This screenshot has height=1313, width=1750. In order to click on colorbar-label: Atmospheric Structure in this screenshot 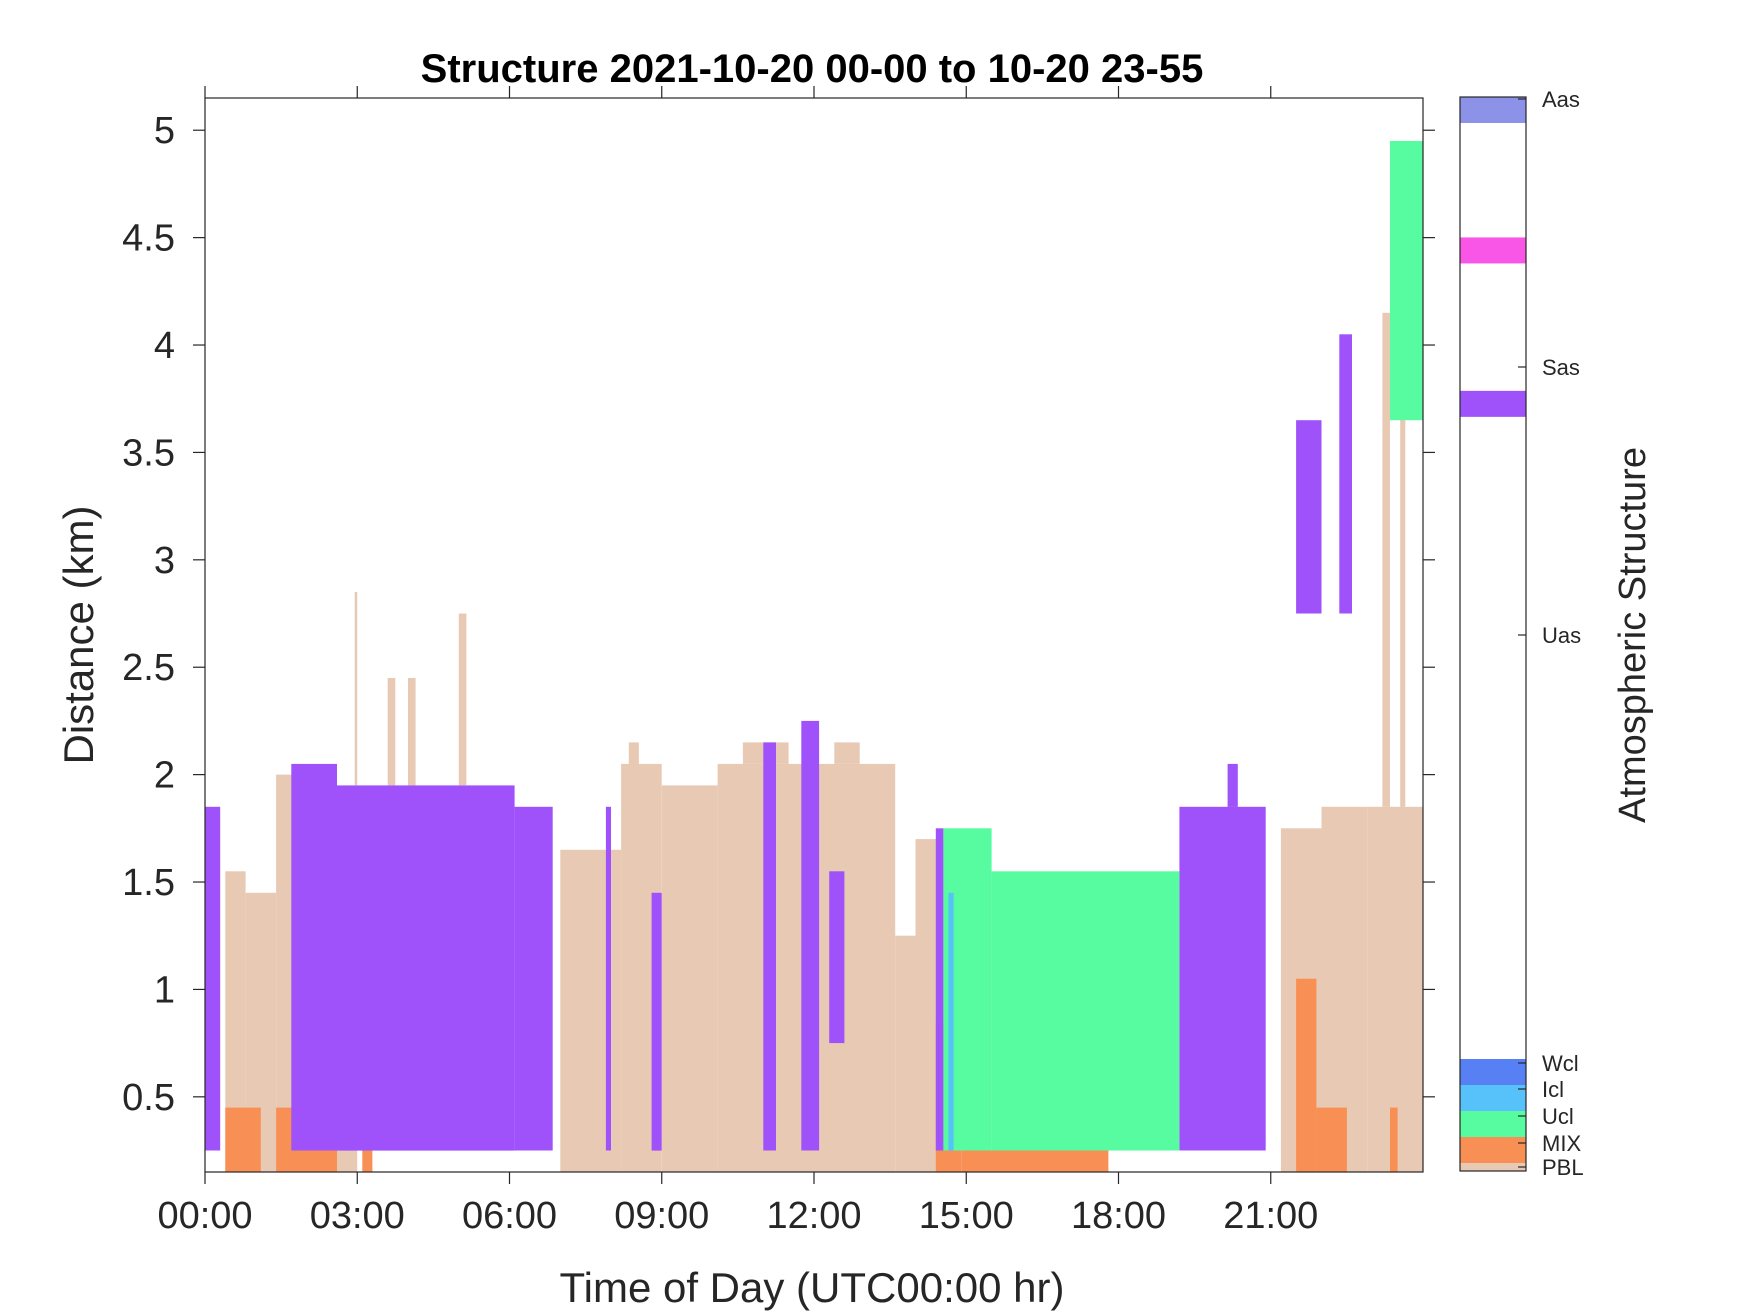, I will do `click(1633, 635)`.